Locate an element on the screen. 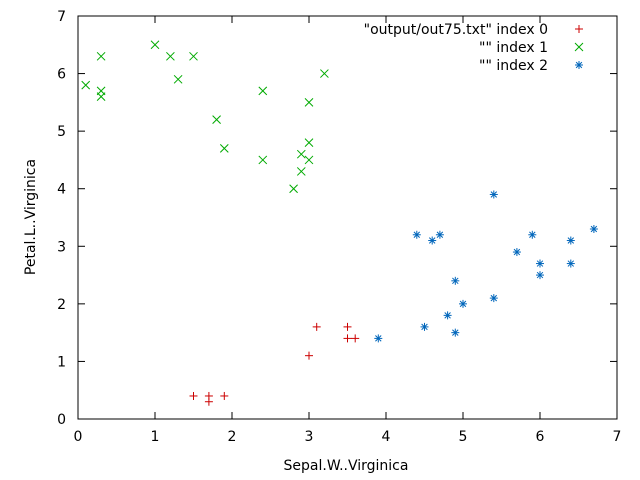 The width and height of the screenshot is (640, 480). x-tick-label: 1 is located at coordinates (155, 437).